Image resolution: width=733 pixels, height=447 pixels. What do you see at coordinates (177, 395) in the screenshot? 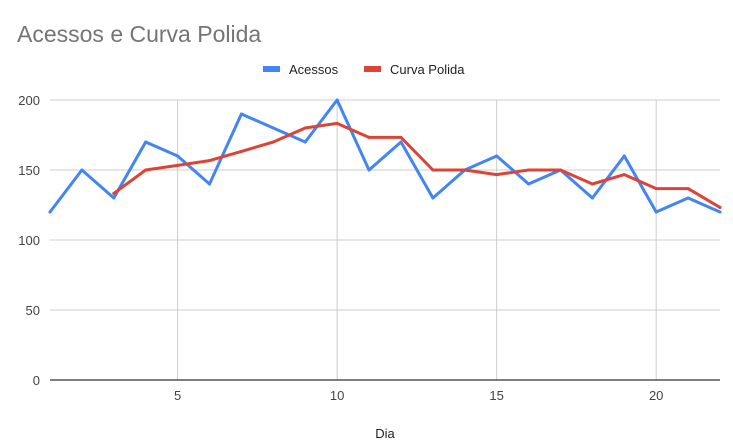
I see `x-tick-label: 5` at bounding box center [177, 395].